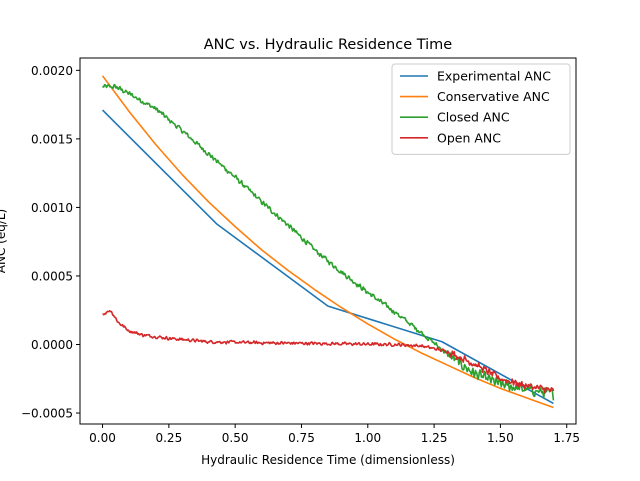  What do you see at coordinates (301, 438) in the screenshot?
I see `x-tick-label: 0.75` at bounding box center [301, 438].